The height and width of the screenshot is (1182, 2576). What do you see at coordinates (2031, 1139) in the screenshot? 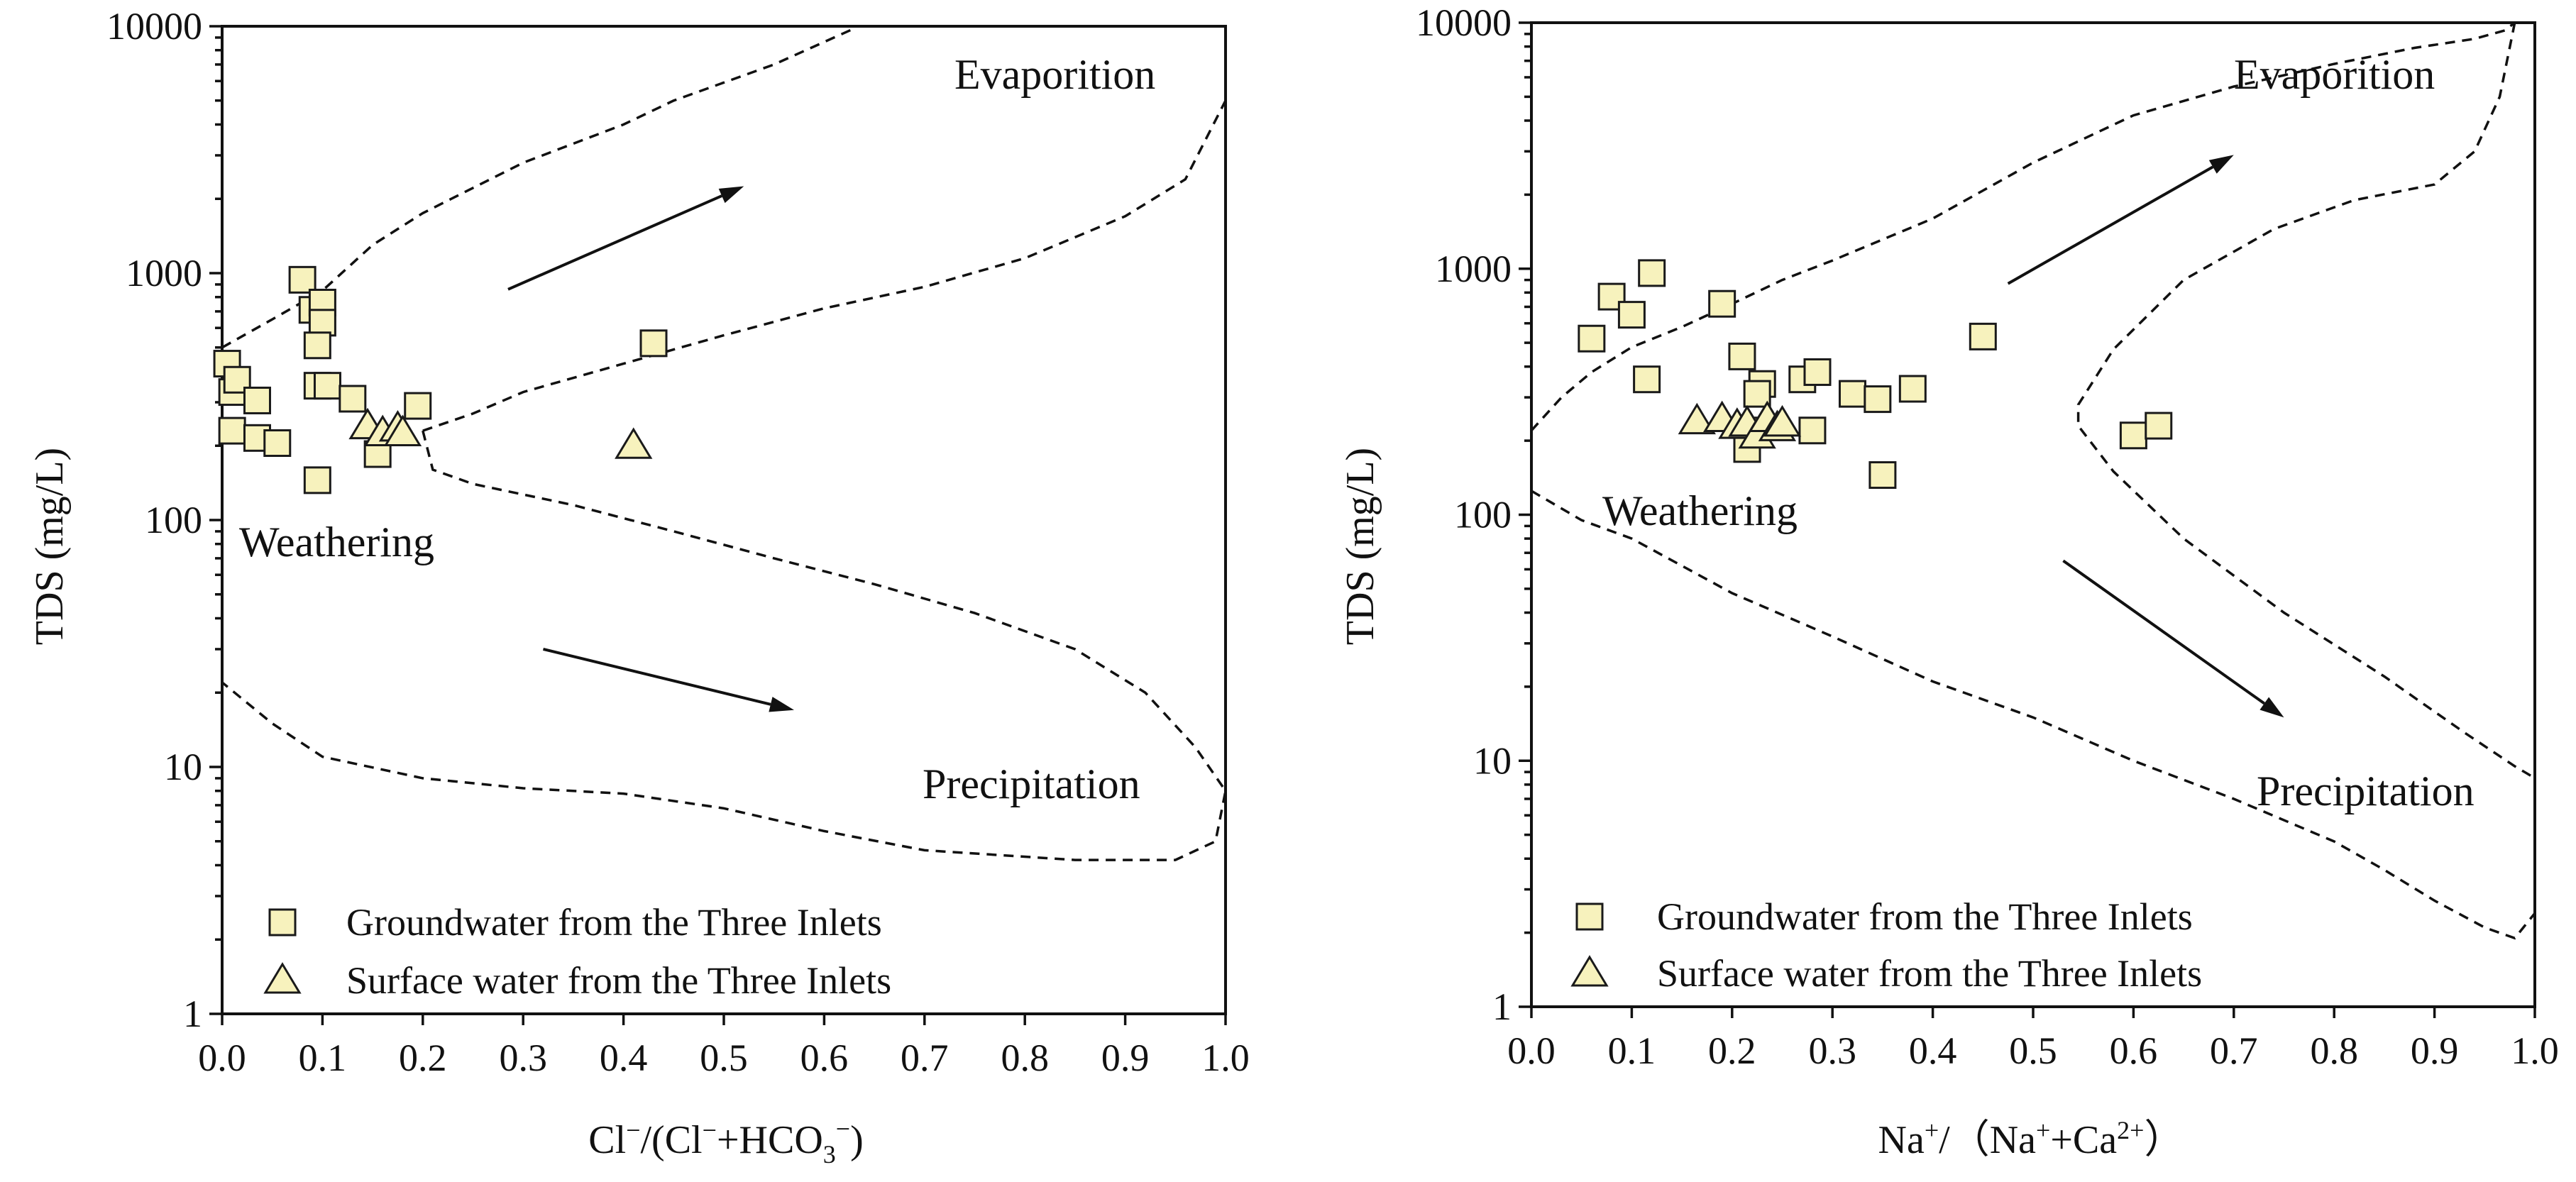
I see `x-axis-title: Na+/（Na++Ca2+）` at bounding box center [2031, 1139].